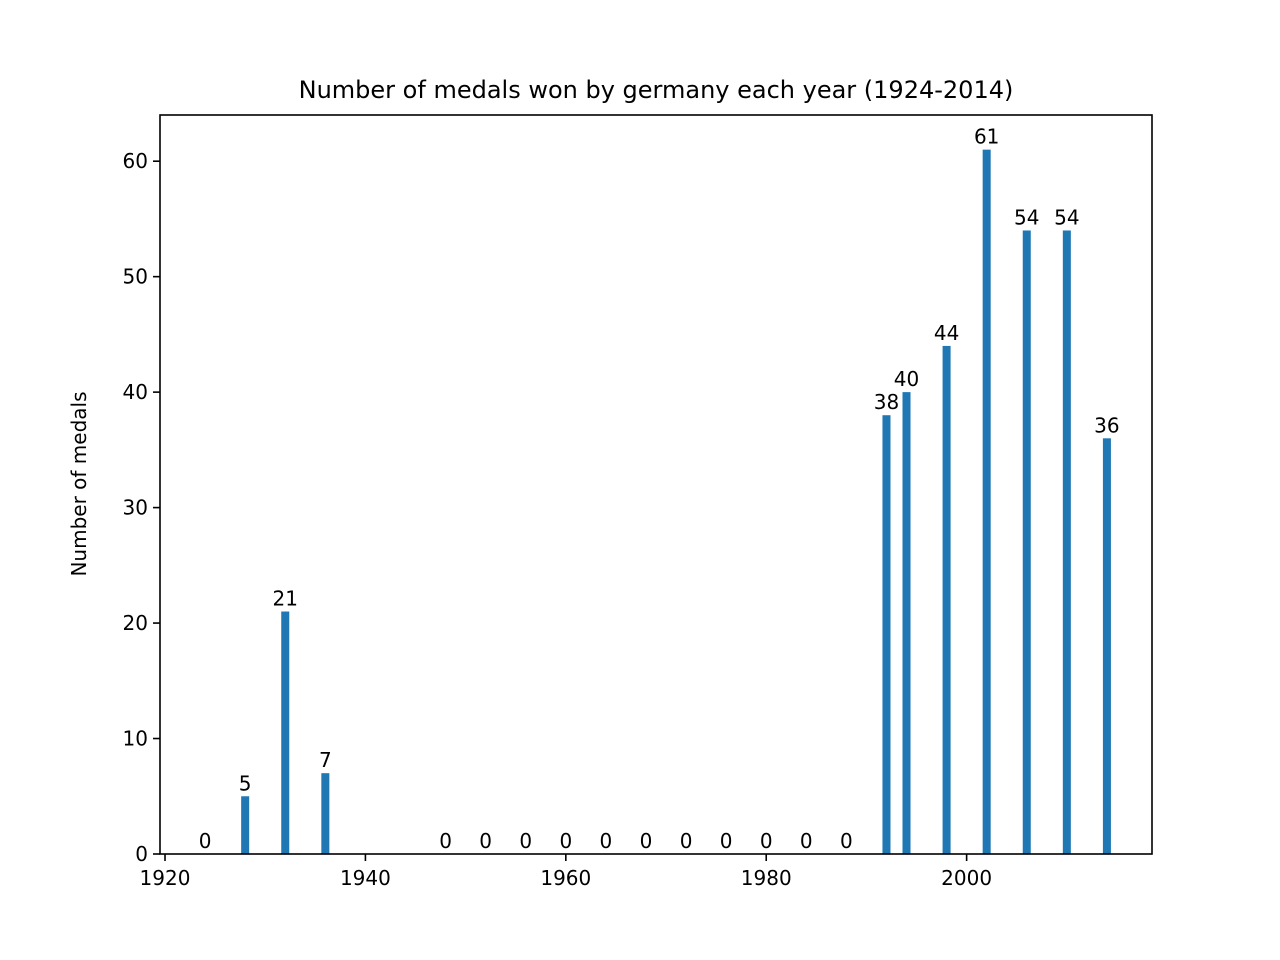  What do you see at coordinates (986, 137) in the screenshot?
I see `bar-value-label: 61` at bounding box center [986, 137].